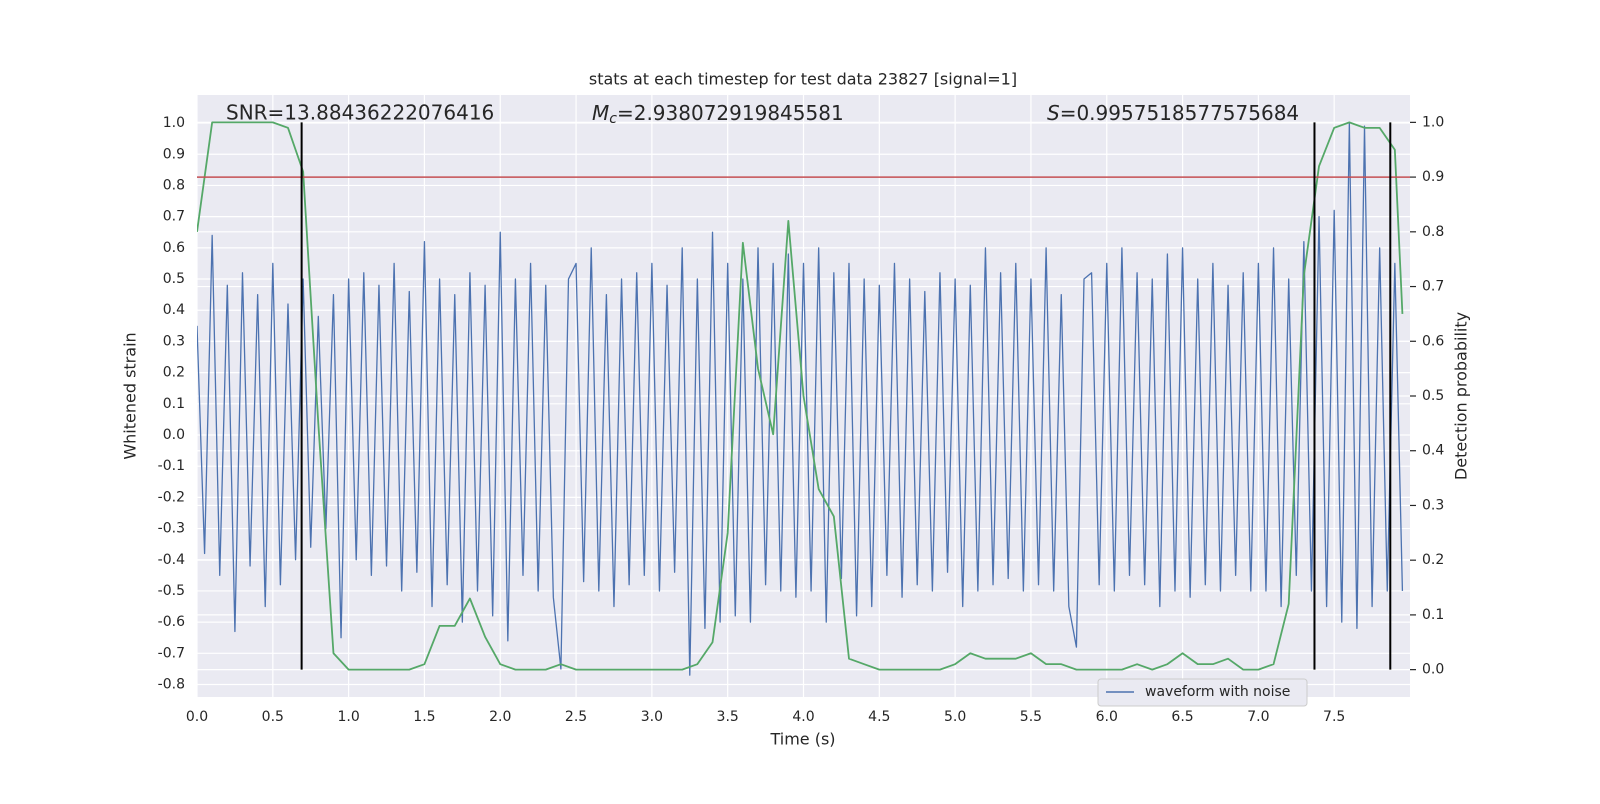 Image resolution: width=1600 pixels, height=804 pixels. What do you see at coordinates (1107, 717) in the screenshot?
I see `x-tick-label: 6.0` at bounding box center [1107, 717].